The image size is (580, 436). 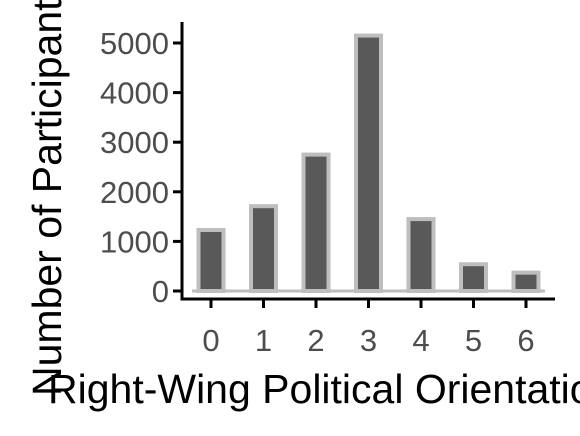 What do you see at coordinates (210, 340) in the screenshot?
I see `x-tick-label: 0` at bounding box center [210, 340].